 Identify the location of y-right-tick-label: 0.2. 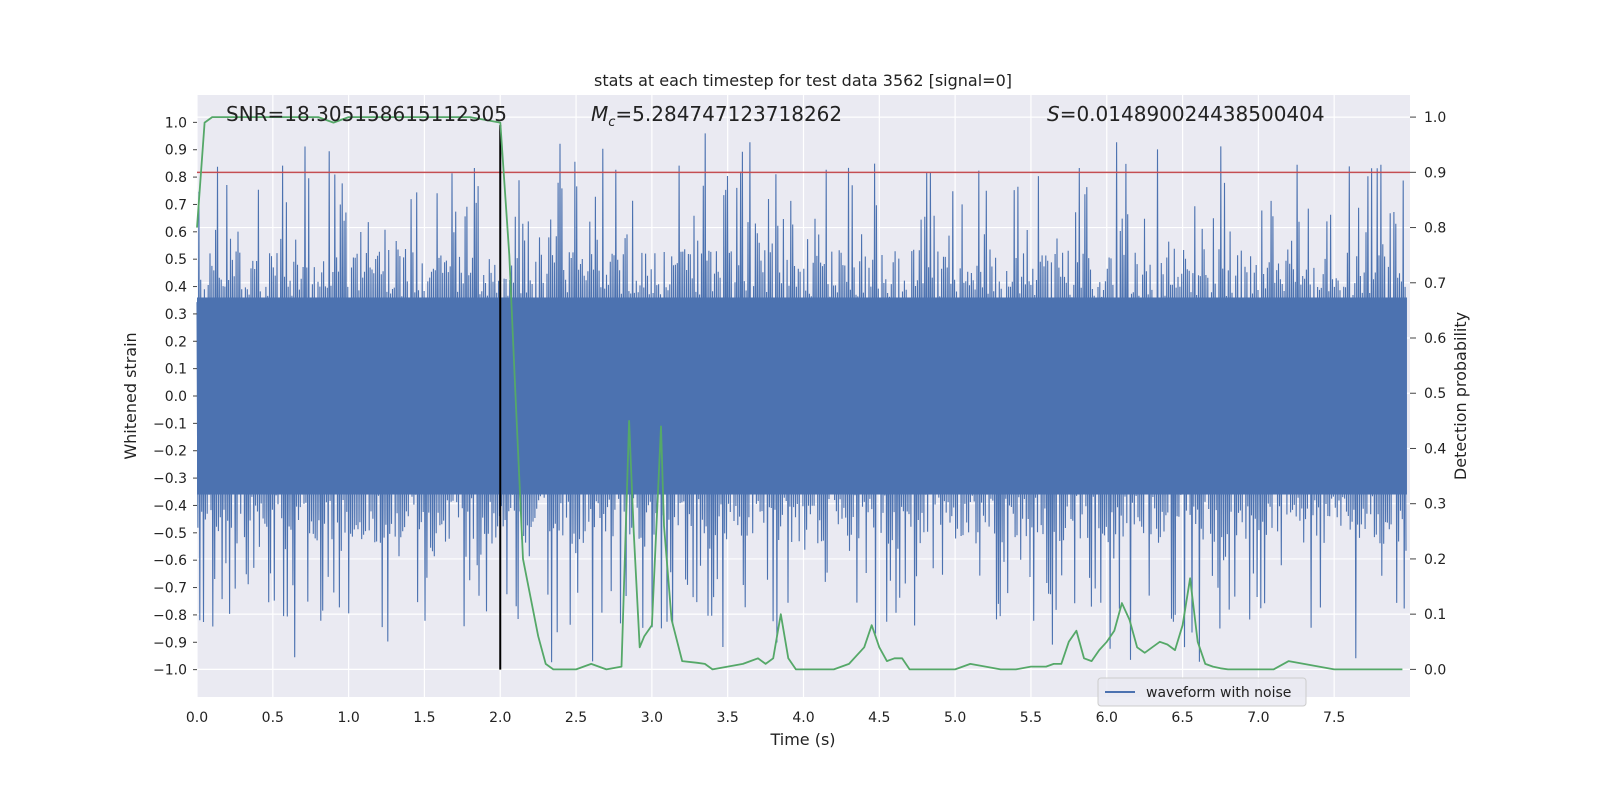
(1435, 560).